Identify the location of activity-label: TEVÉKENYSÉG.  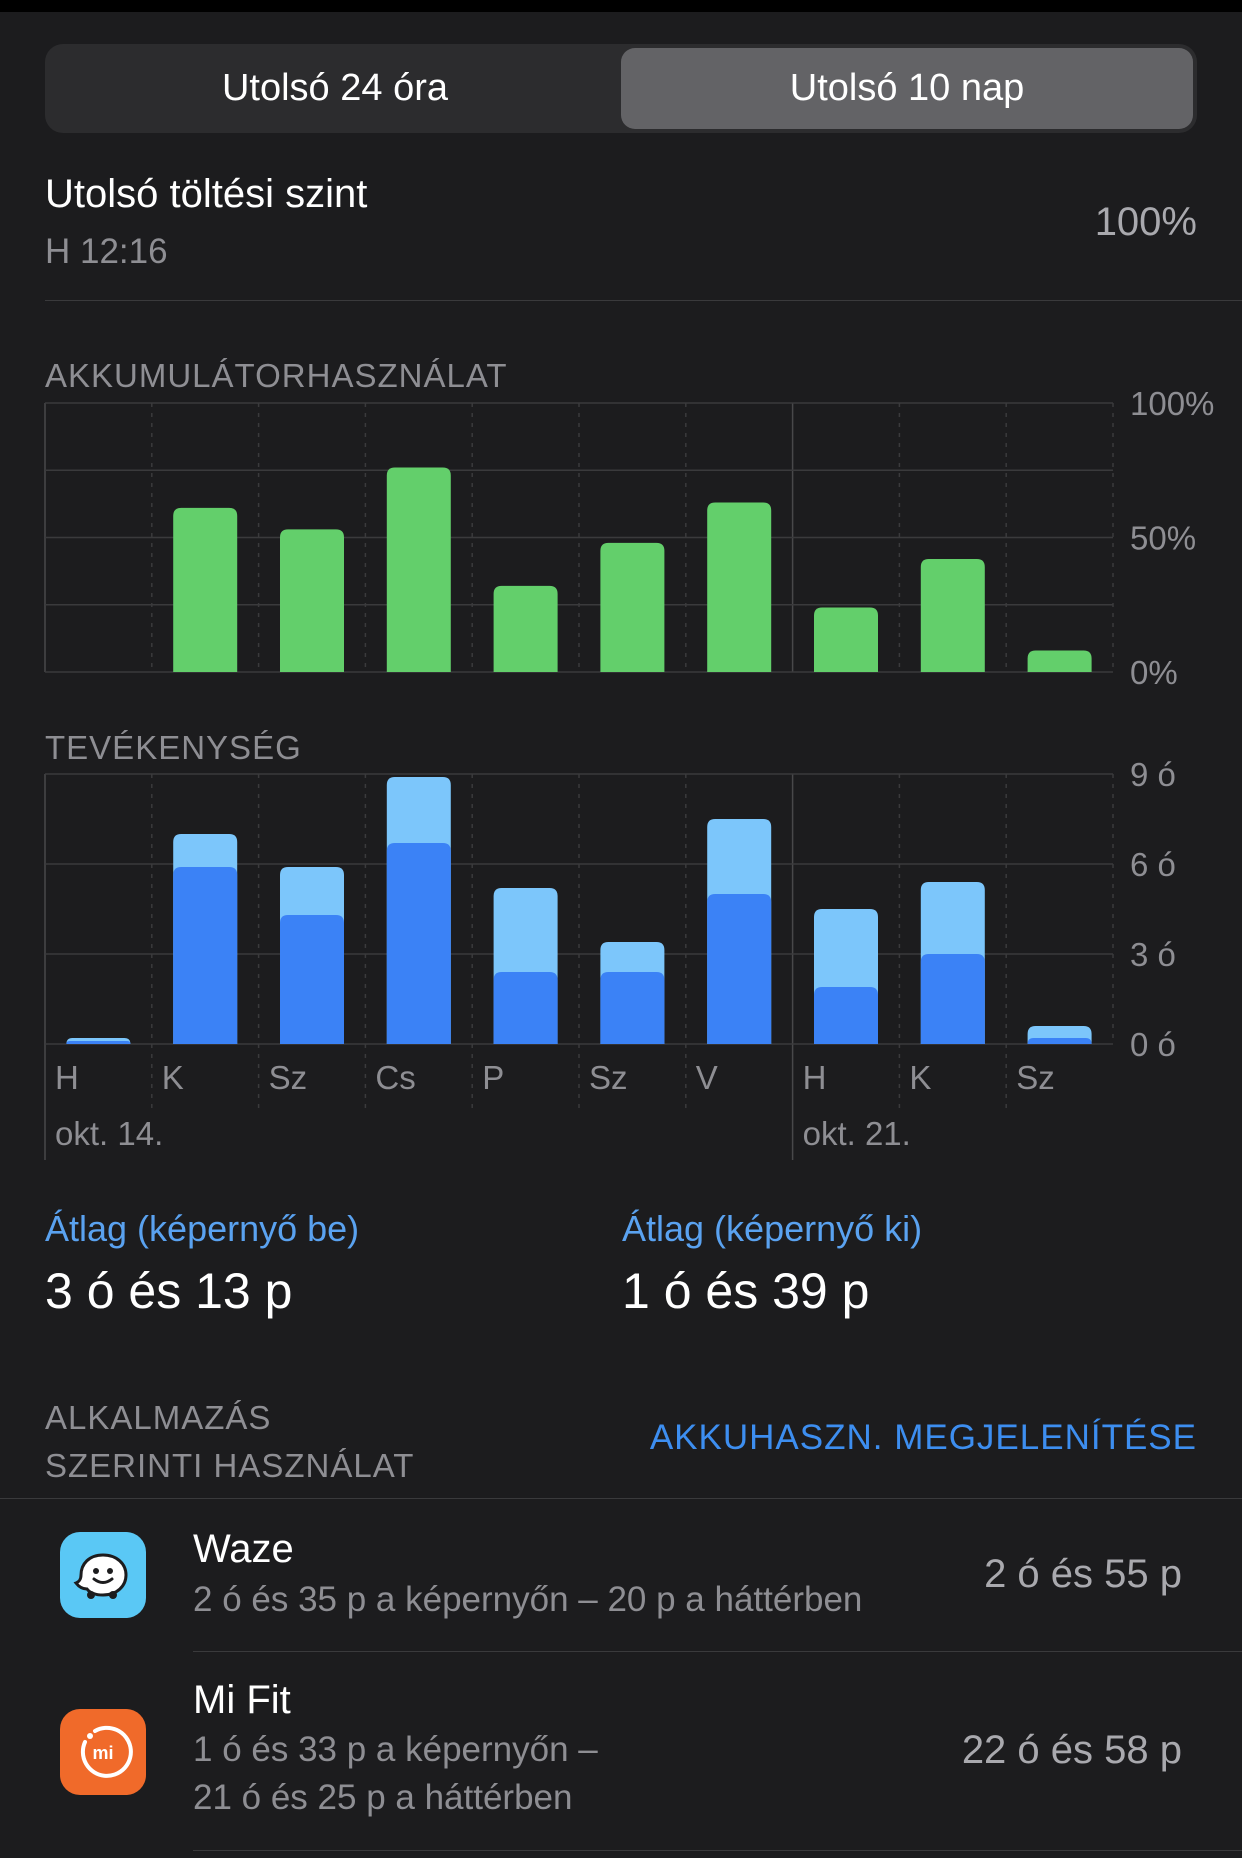
(173, 747).